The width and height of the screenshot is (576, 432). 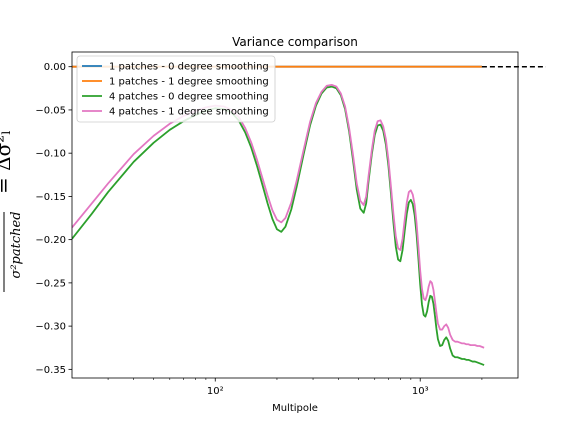 I want to click on y-tick-label: −0.30, so click(x=50, y=327).